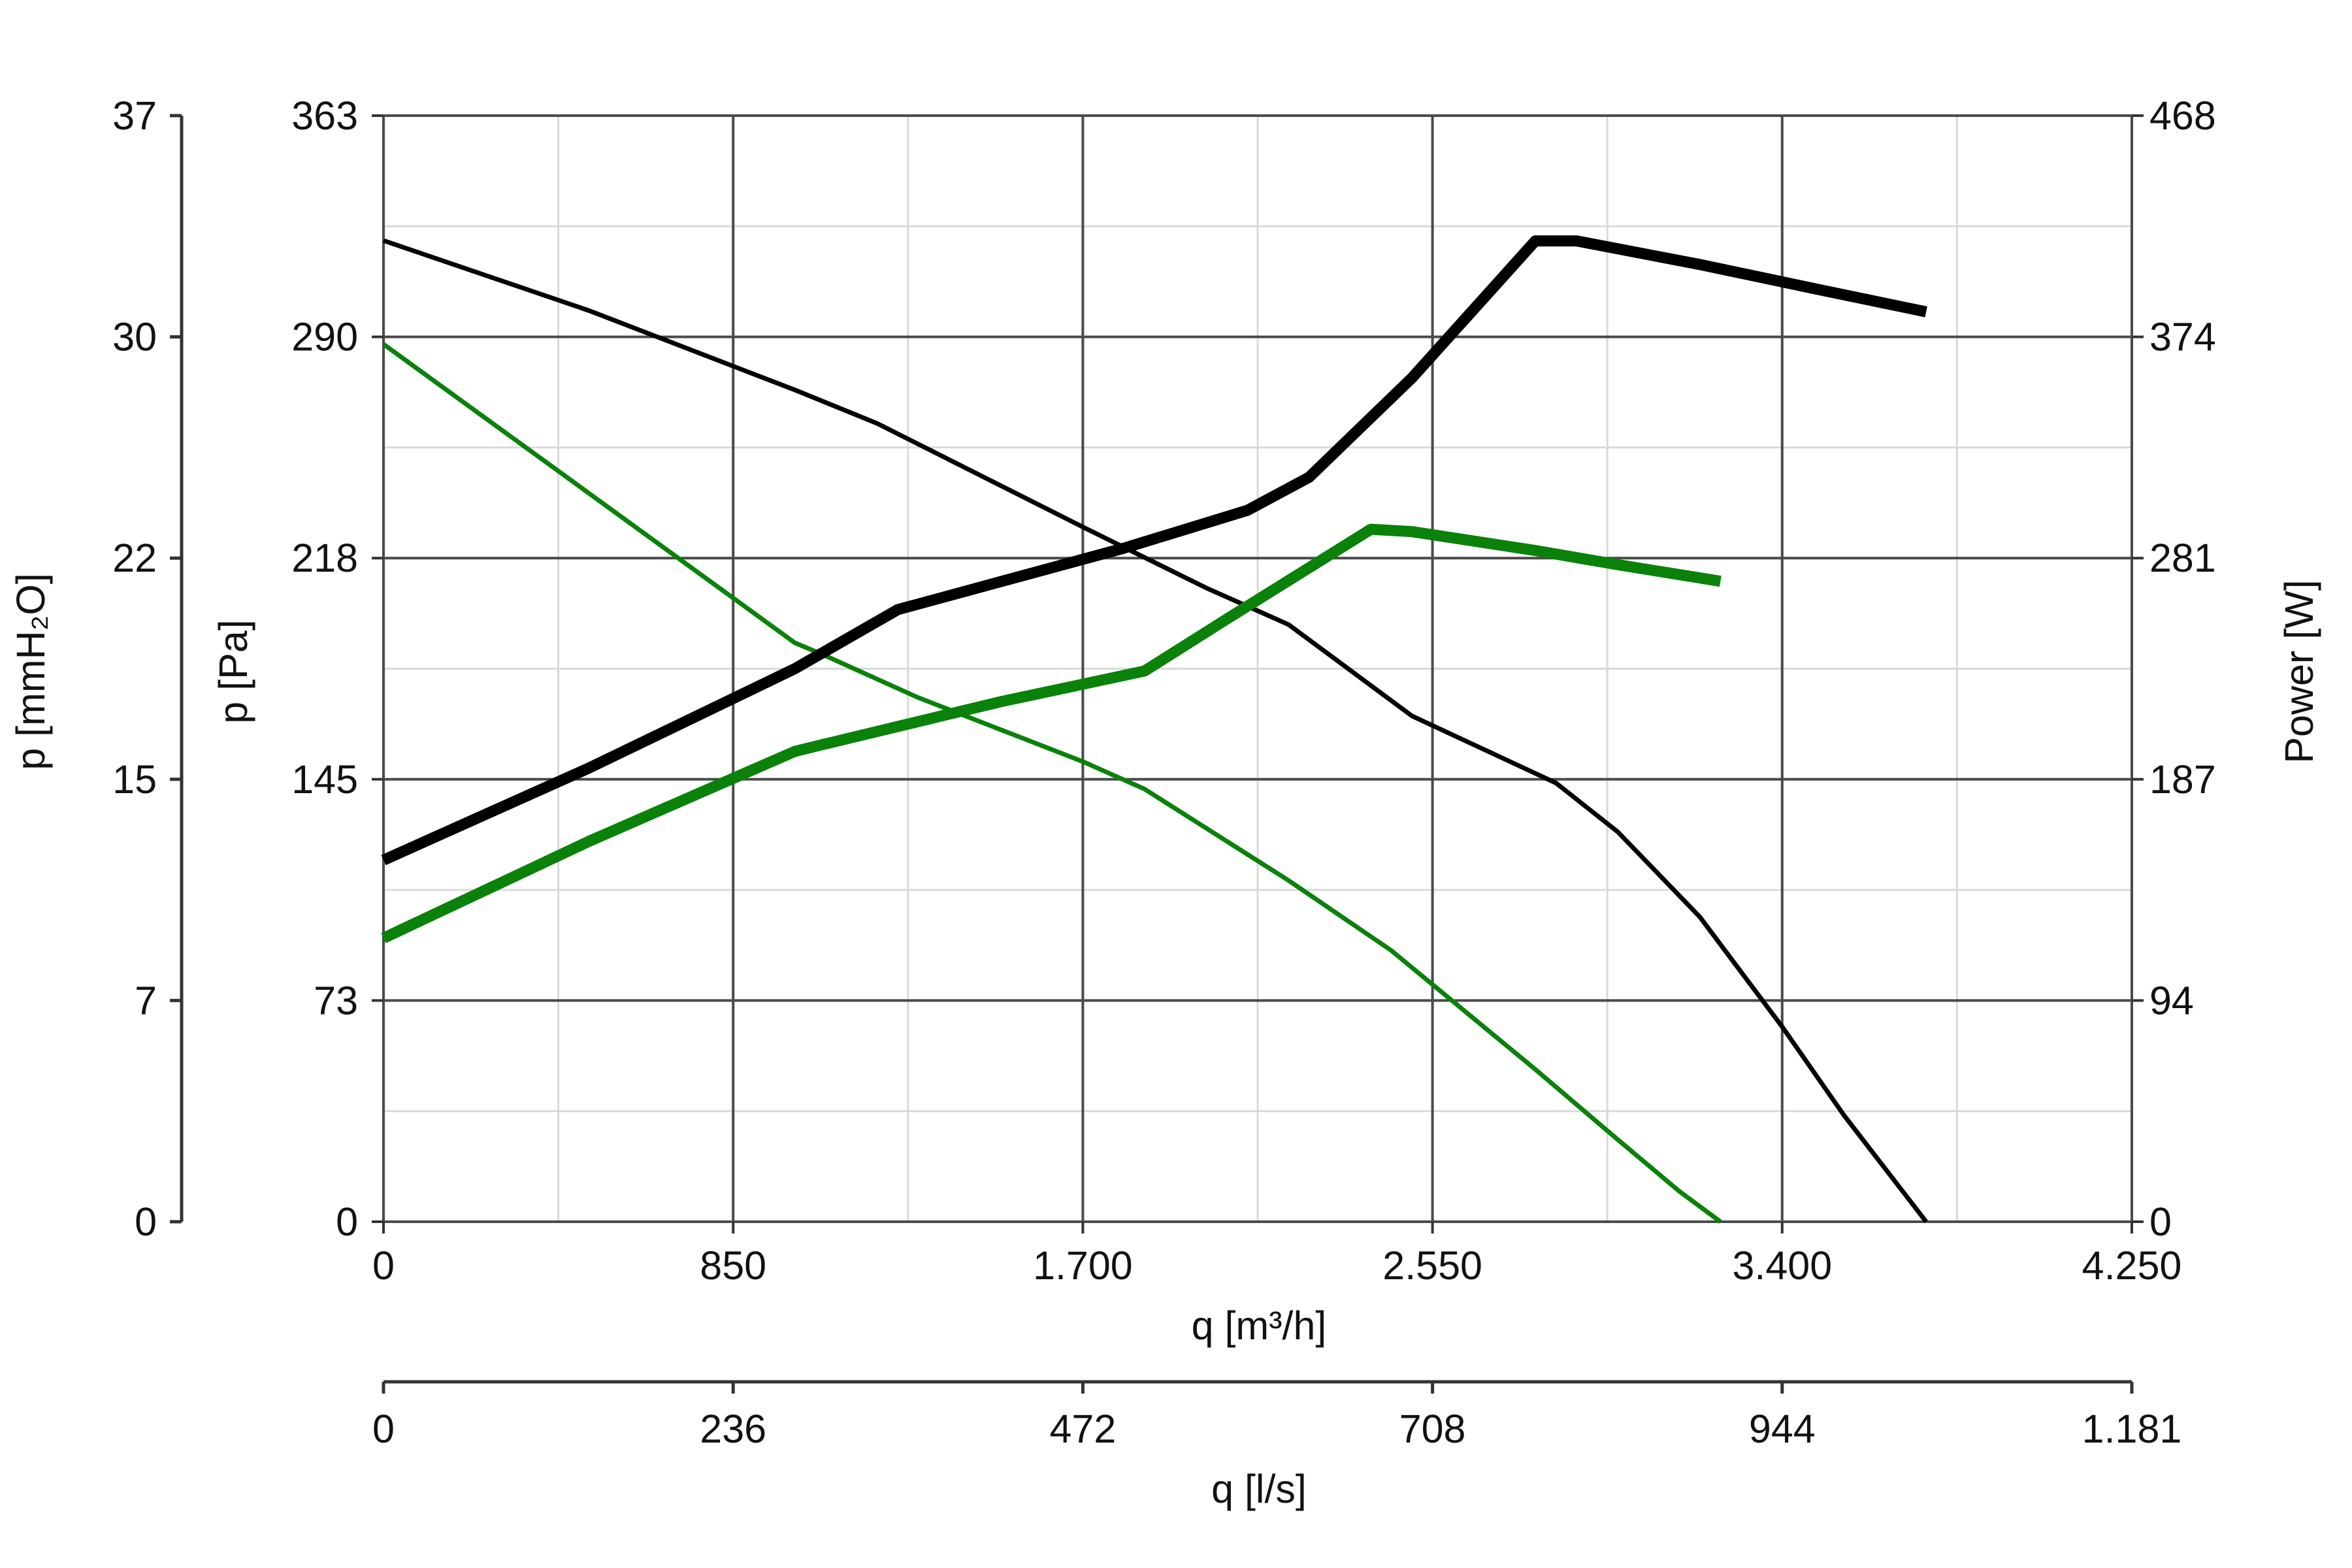  Describe the element at coordinates (1432, 1265) in the screenshot. I see `x-tick-label-primary: 2.550` at that location.